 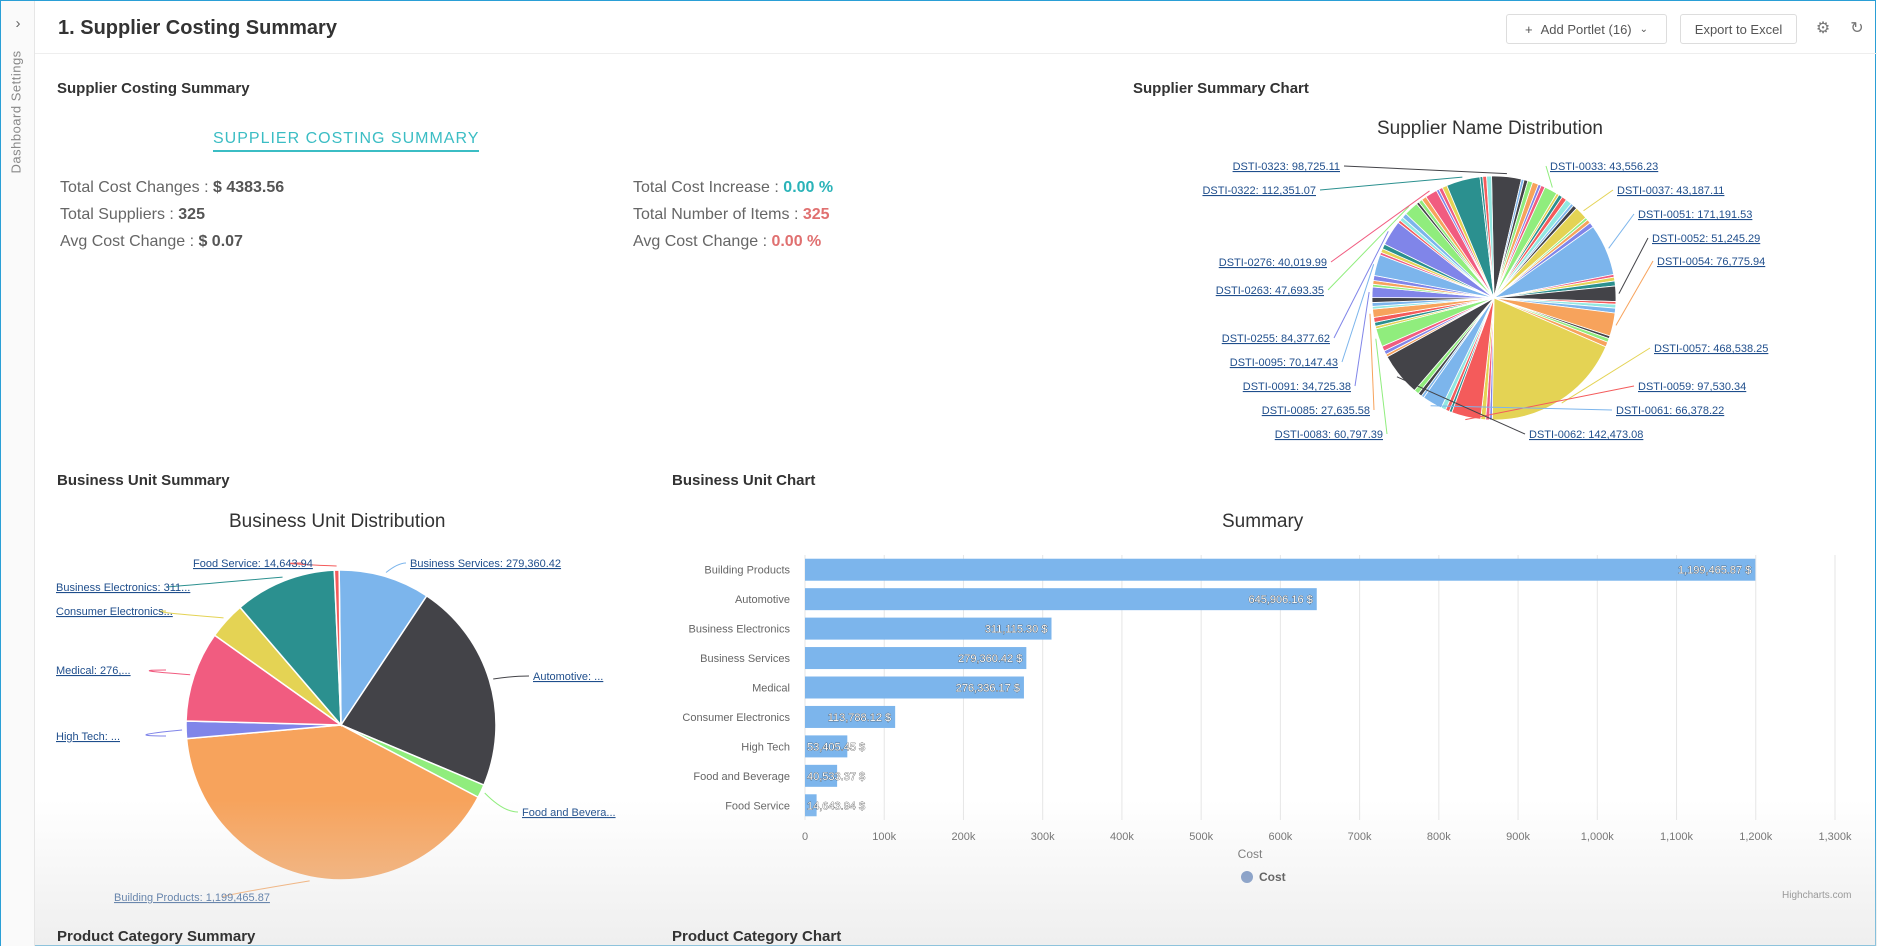 I want to click on bar-building-products, so click(x=1280, y=569).